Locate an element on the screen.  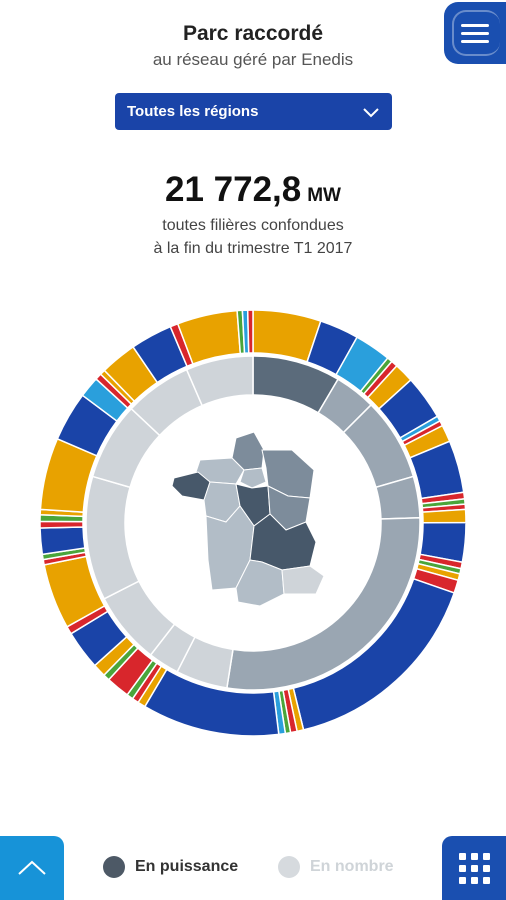
menu-button is located at coordinates (475, 33).